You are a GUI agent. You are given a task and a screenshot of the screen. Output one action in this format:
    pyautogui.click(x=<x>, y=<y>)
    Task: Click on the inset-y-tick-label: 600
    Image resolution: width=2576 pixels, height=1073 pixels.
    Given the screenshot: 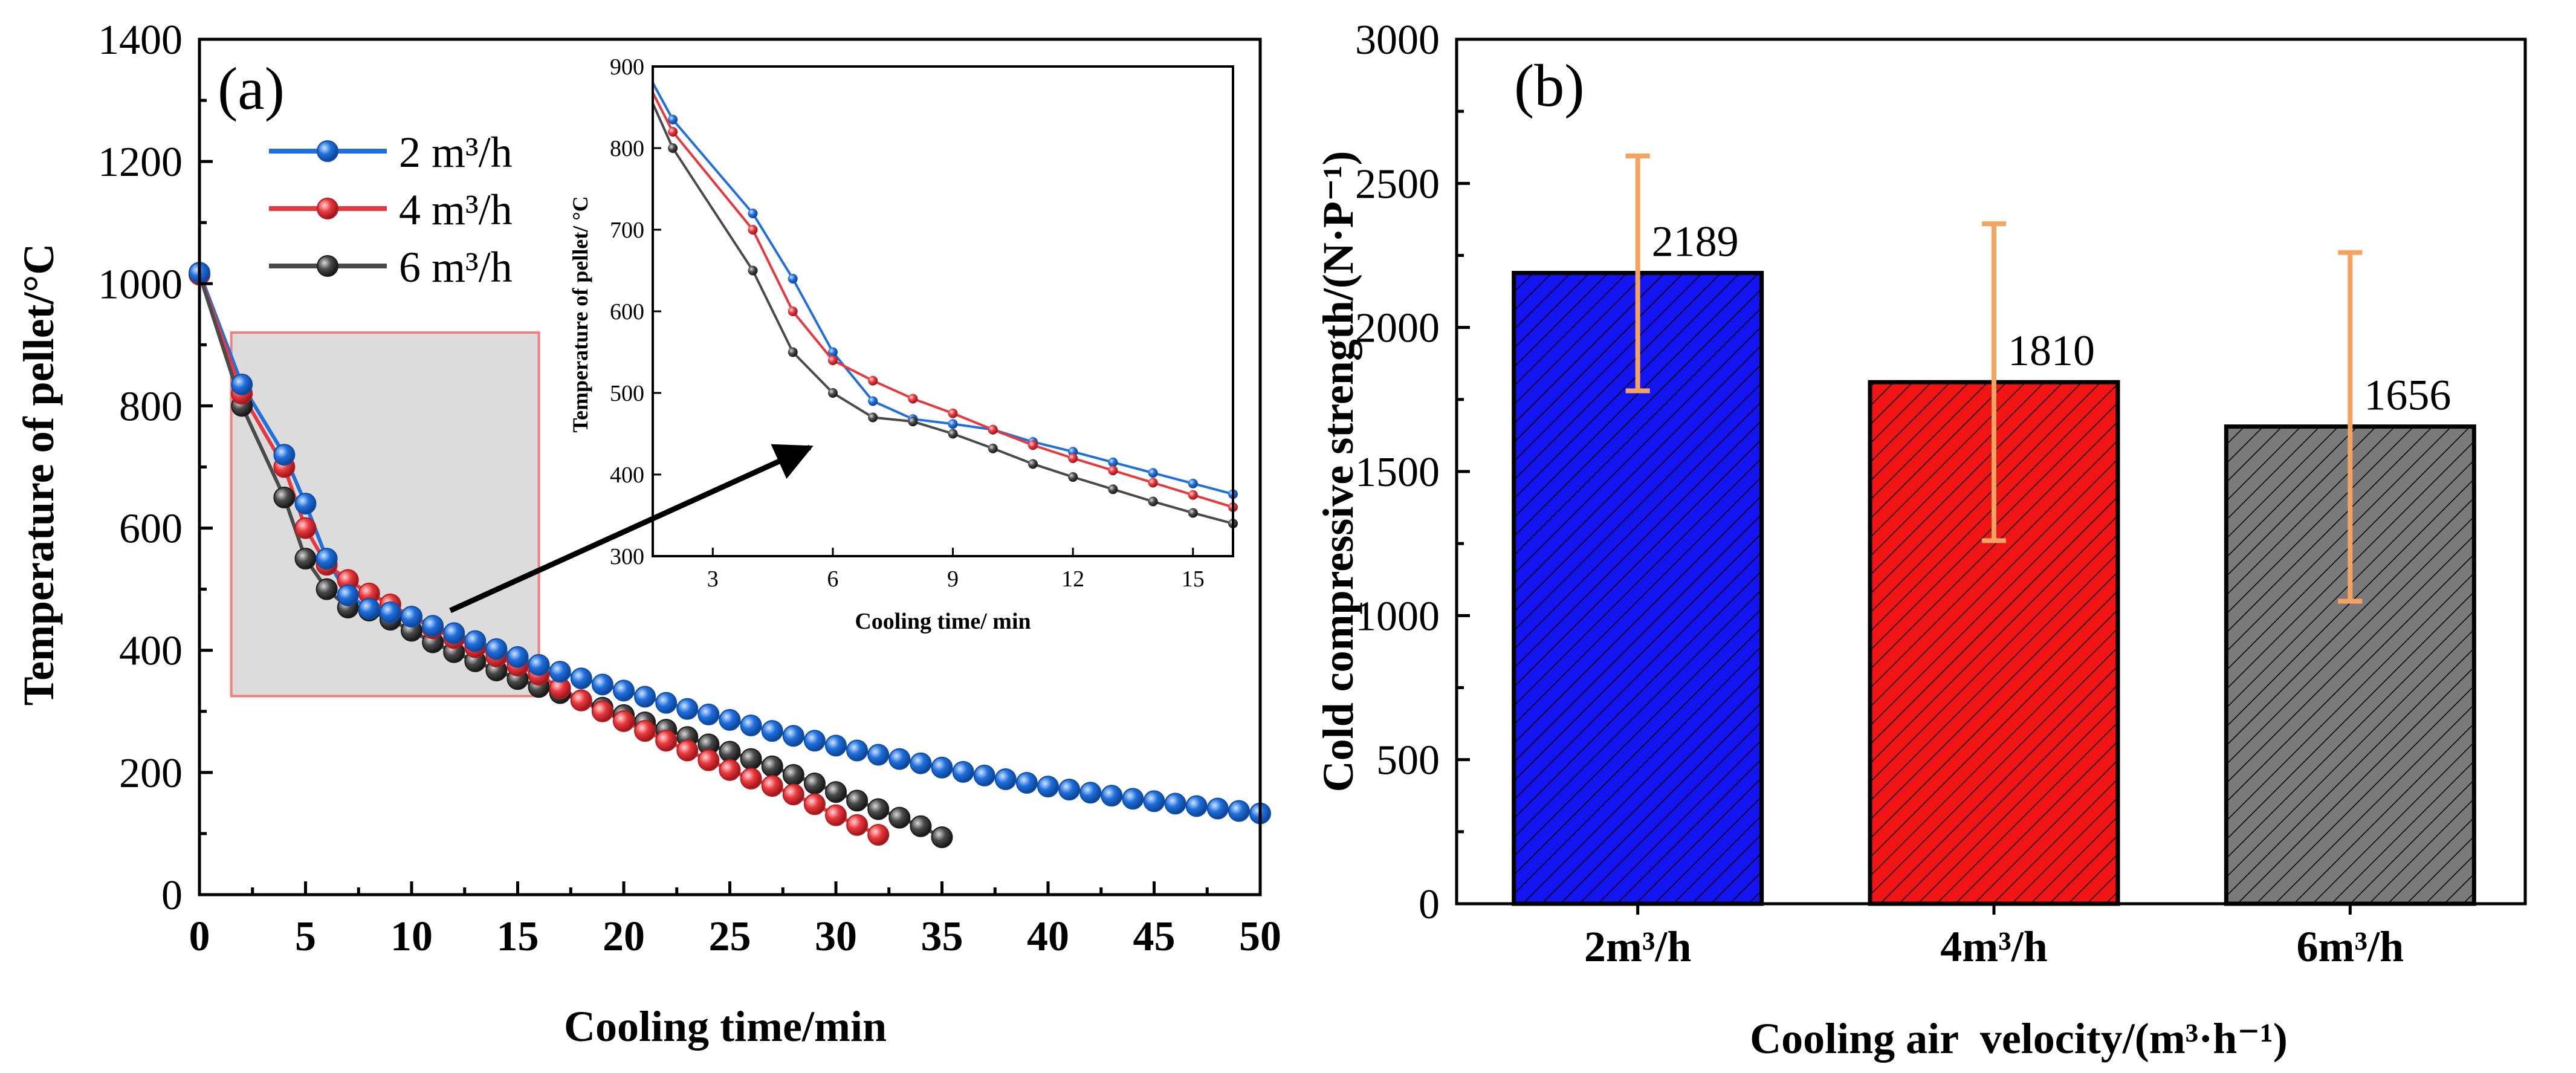 What is the action you would take?
    pyautogui.click(x=627, y=312)
    